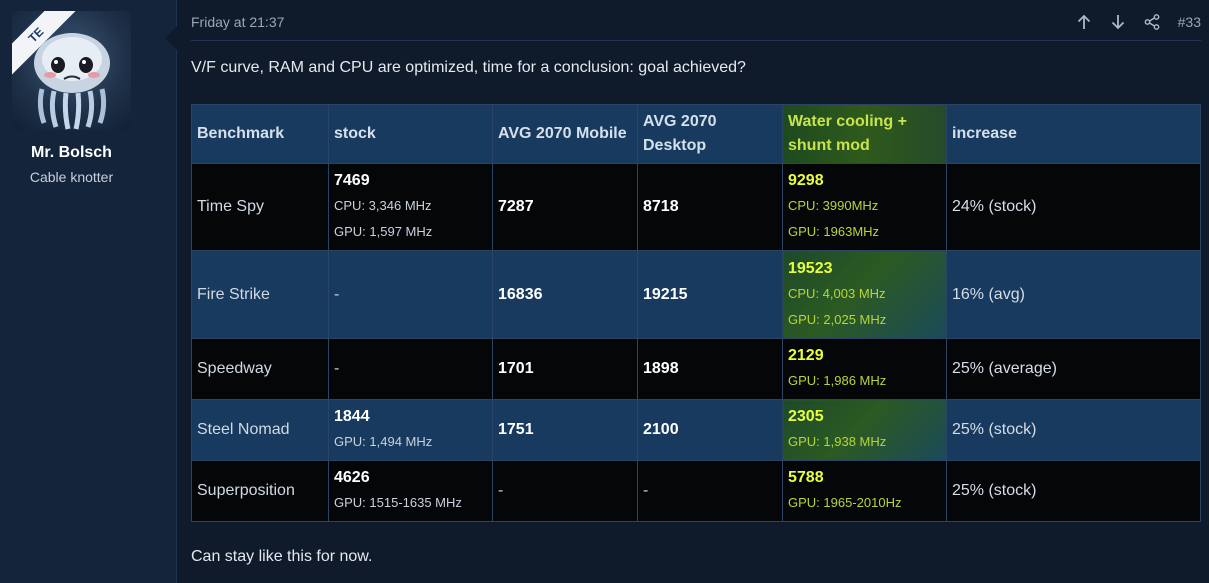 The width and height of the screenshot is (1209, 583). What do you see at coordinates (565, 134) in the screenshot?
I see `header-avg-mobile: AVG 2070 Mobile` at bounding box center [565, 134].